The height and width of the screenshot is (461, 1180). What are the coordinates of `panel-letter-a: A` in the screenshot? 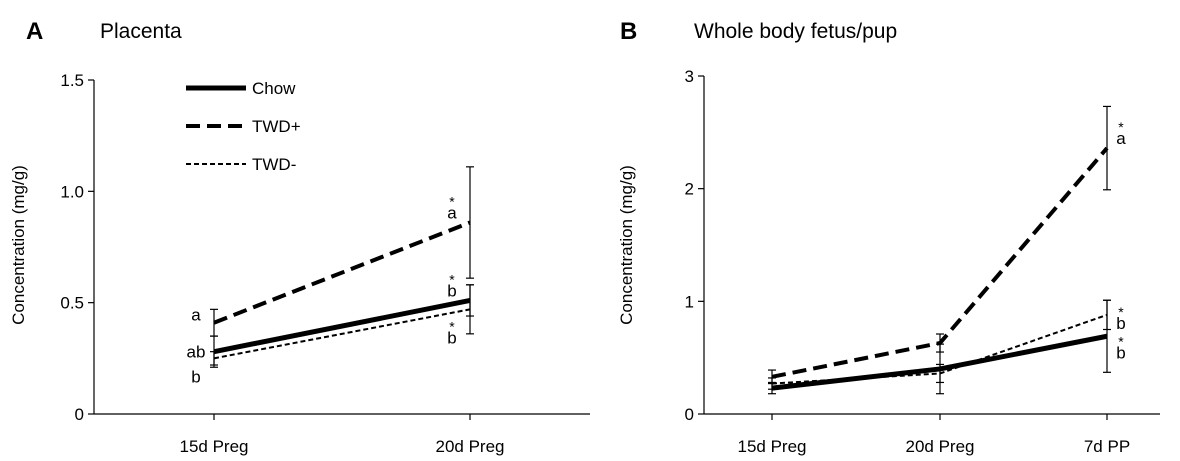 It's located at (34, 31).